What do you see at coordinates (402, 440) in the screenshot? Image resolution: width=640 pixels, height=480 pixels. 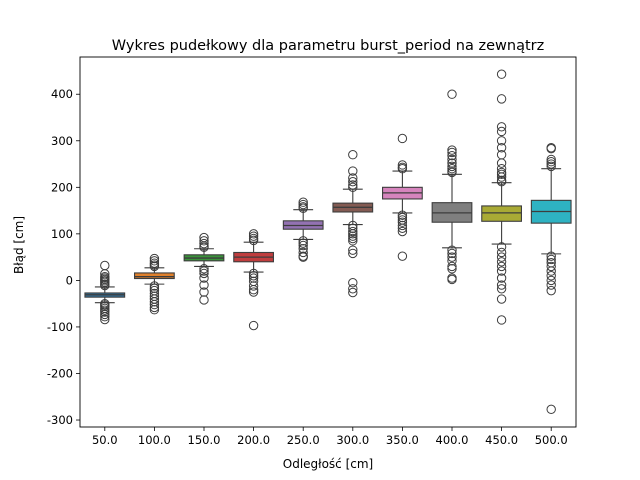 I see `x-tick-label: 350.0` at bounding box center [402, 440].